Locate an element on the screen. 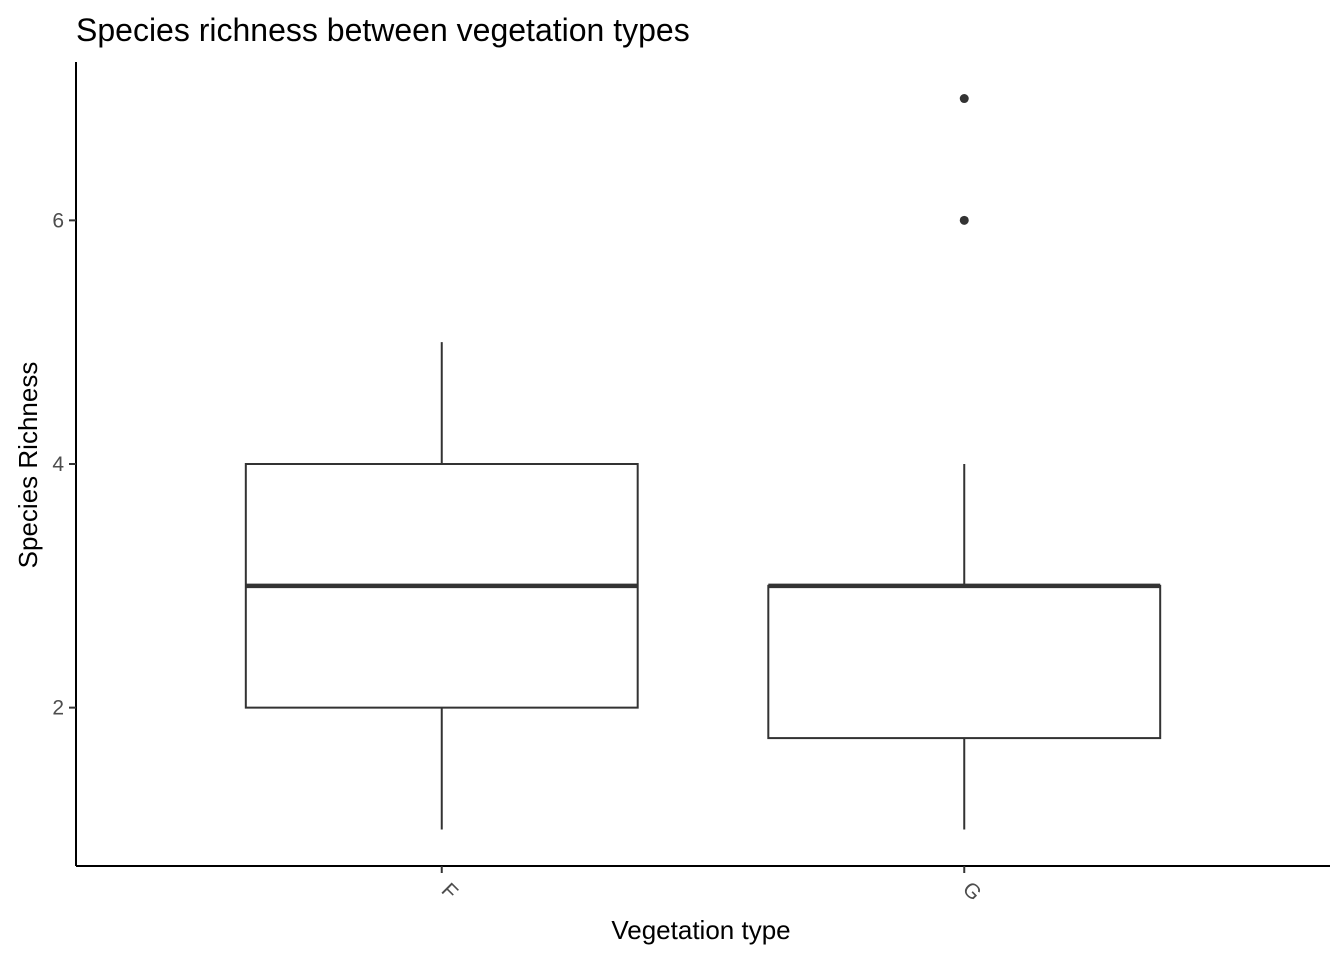  box-group-f is located at coordinates (441, 586).